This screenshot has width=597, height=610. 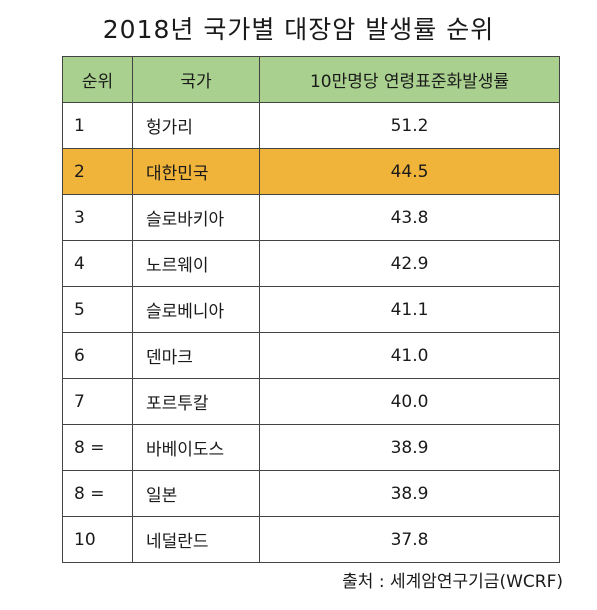 I want to click on country-cell: 헝가리, so click(x=196, y=125).